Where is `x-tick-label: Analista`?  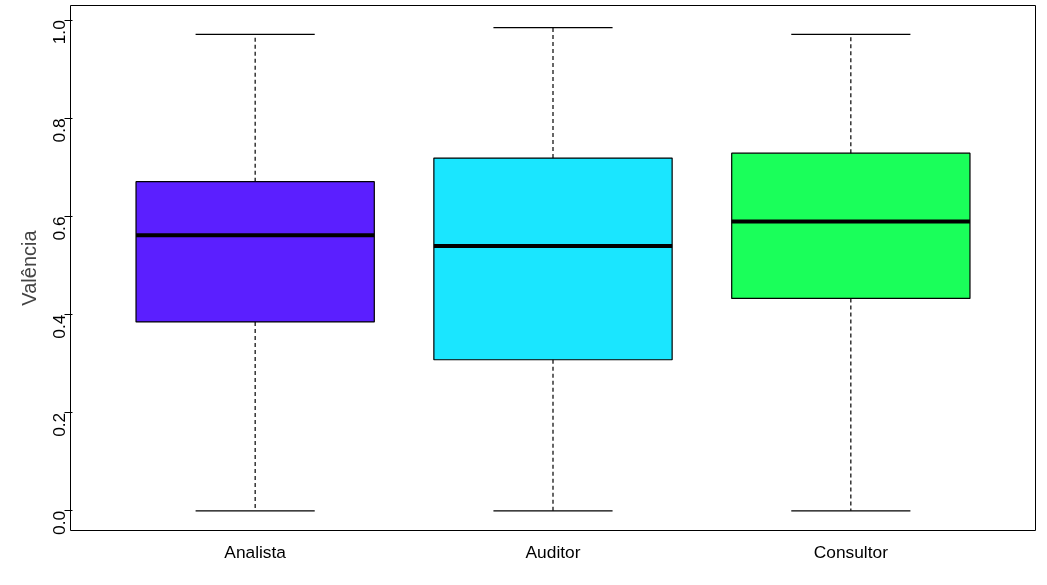
x-tick-label: Analista is located at coordinates (255, 551).